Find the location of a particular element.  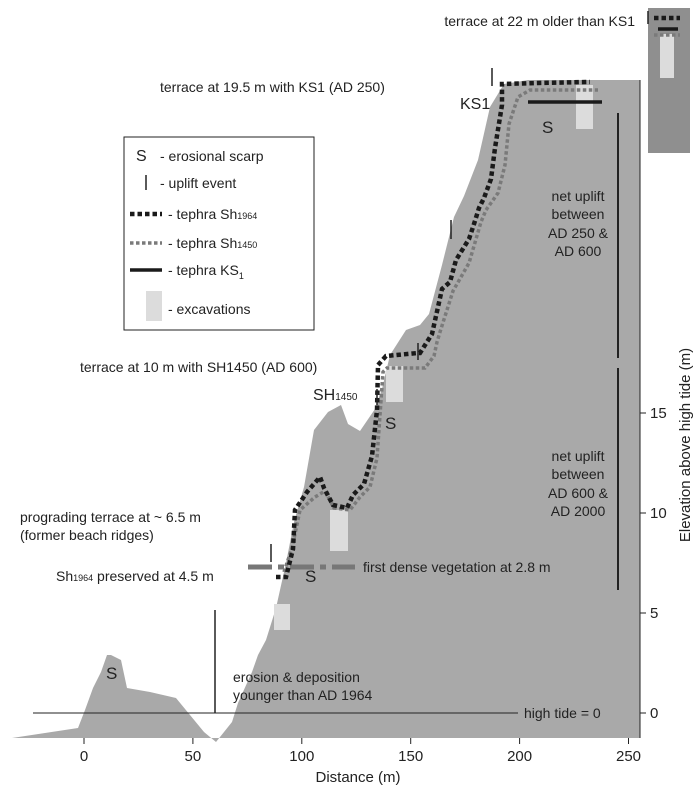

annotation-erosion-2: younger than AD 1964 is located at coordinates (303, 695).